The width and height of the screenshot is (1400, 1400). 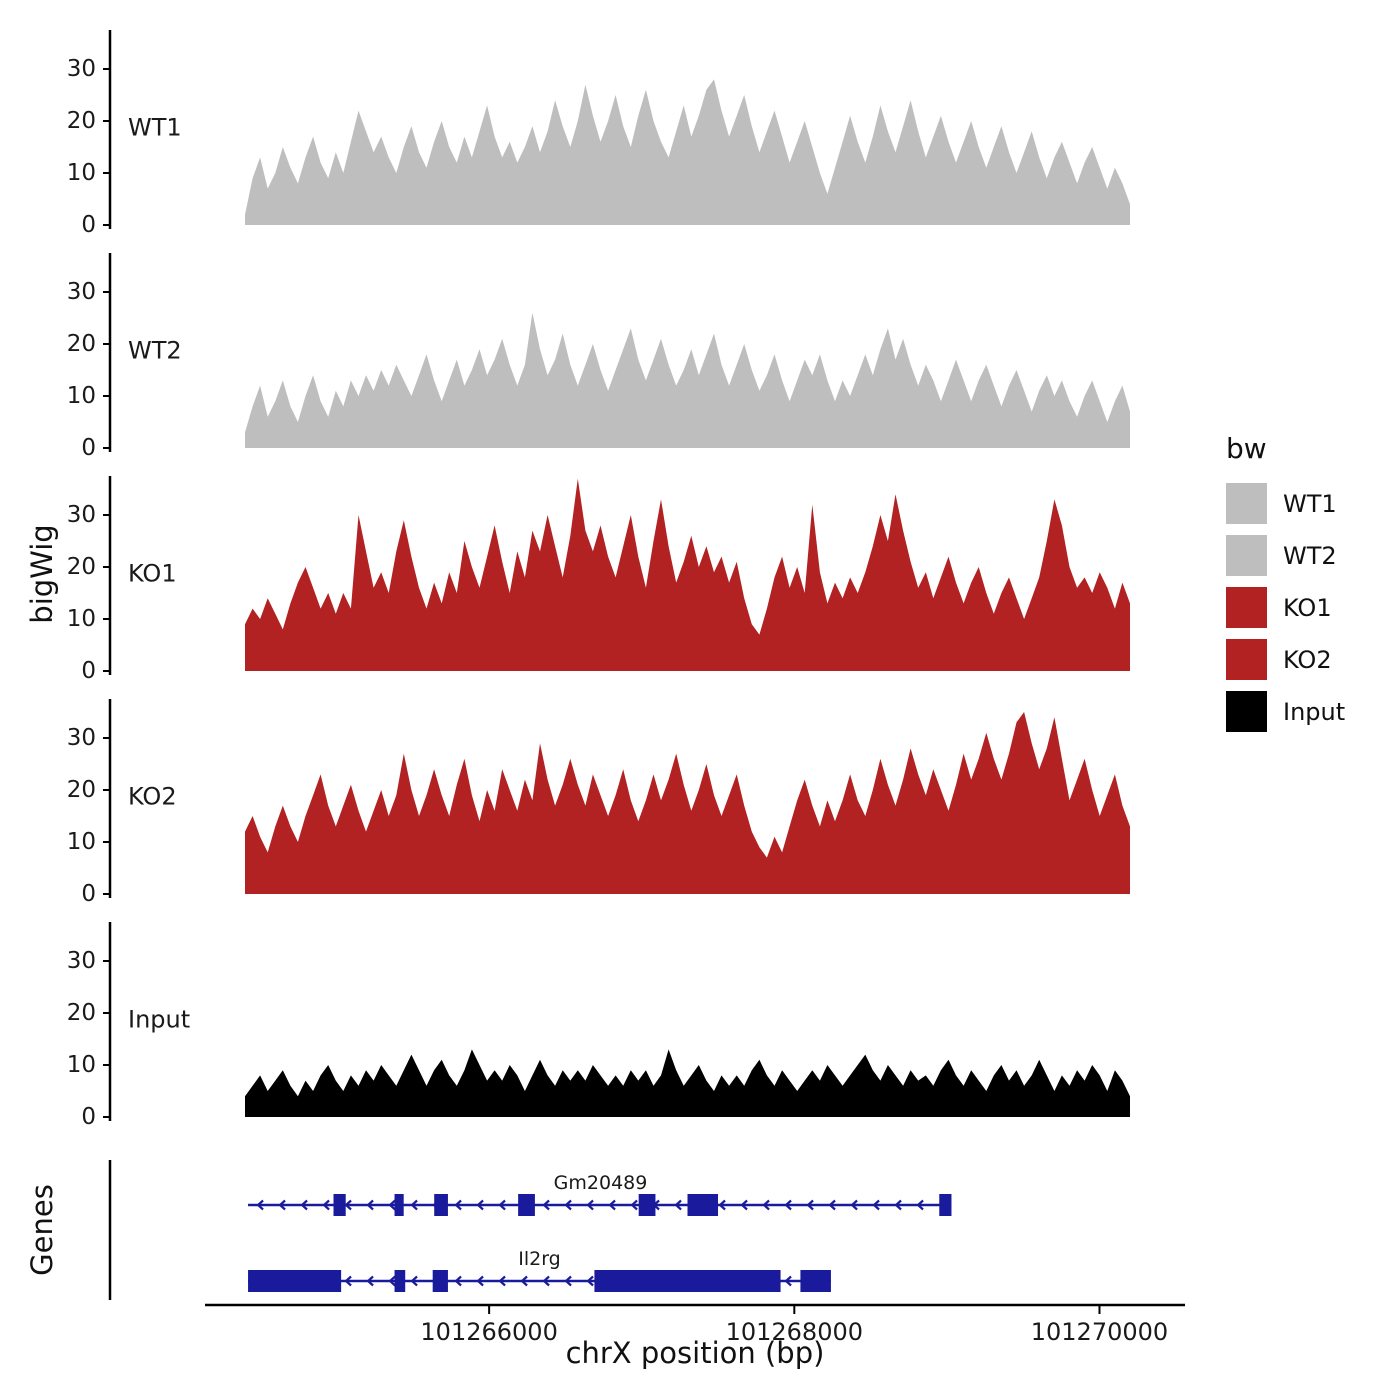 I want to click on track-label-WT1: WT1, so click(x=155, y=128).